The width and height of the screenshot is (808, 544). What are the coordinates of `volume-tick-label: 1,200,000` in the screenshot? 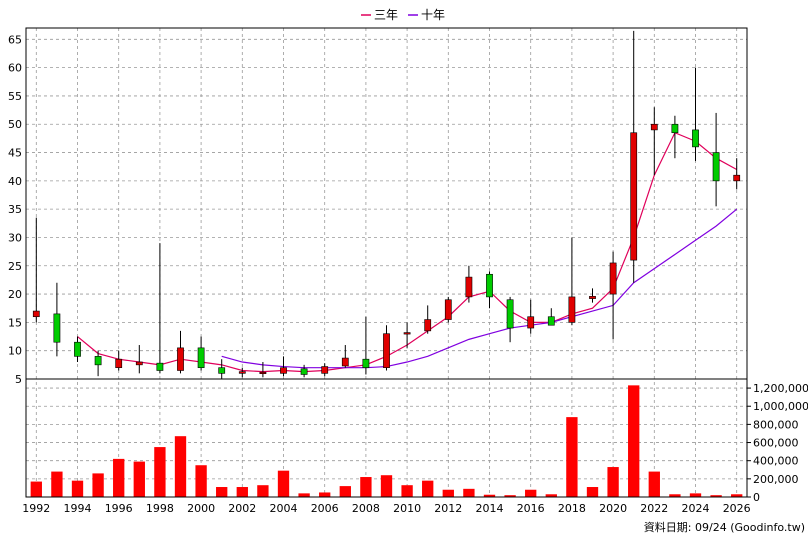 It's located at (780, 388).